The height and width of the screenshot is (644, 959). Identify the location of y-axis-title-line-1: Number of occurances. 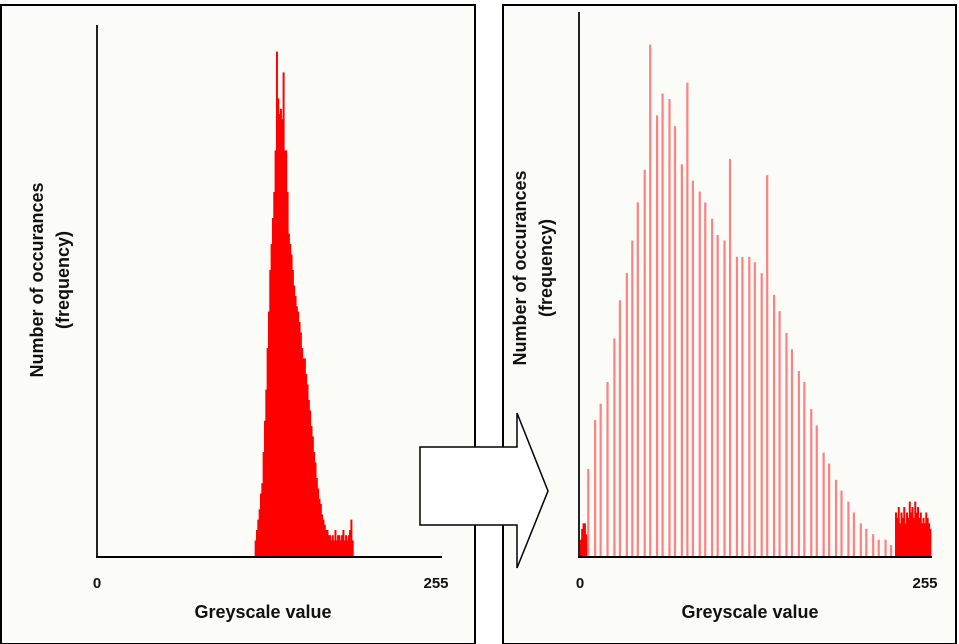
(37, 279).